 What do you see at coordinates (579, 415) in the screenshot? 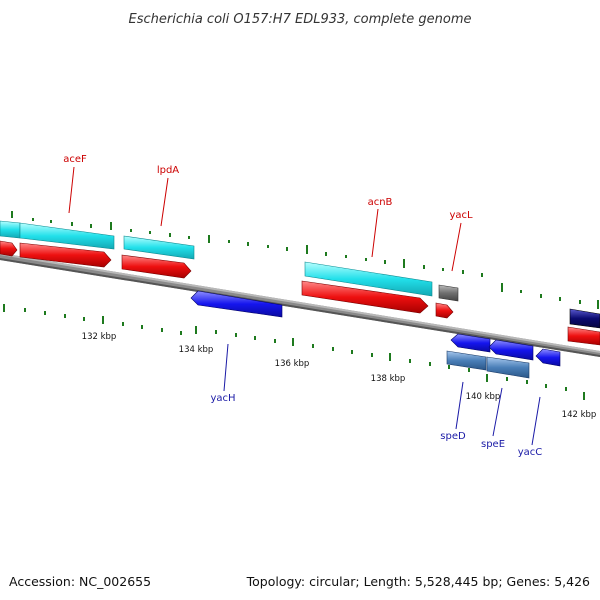
I see `scale-label: 142 kbp` at bounding box center [579, 415].